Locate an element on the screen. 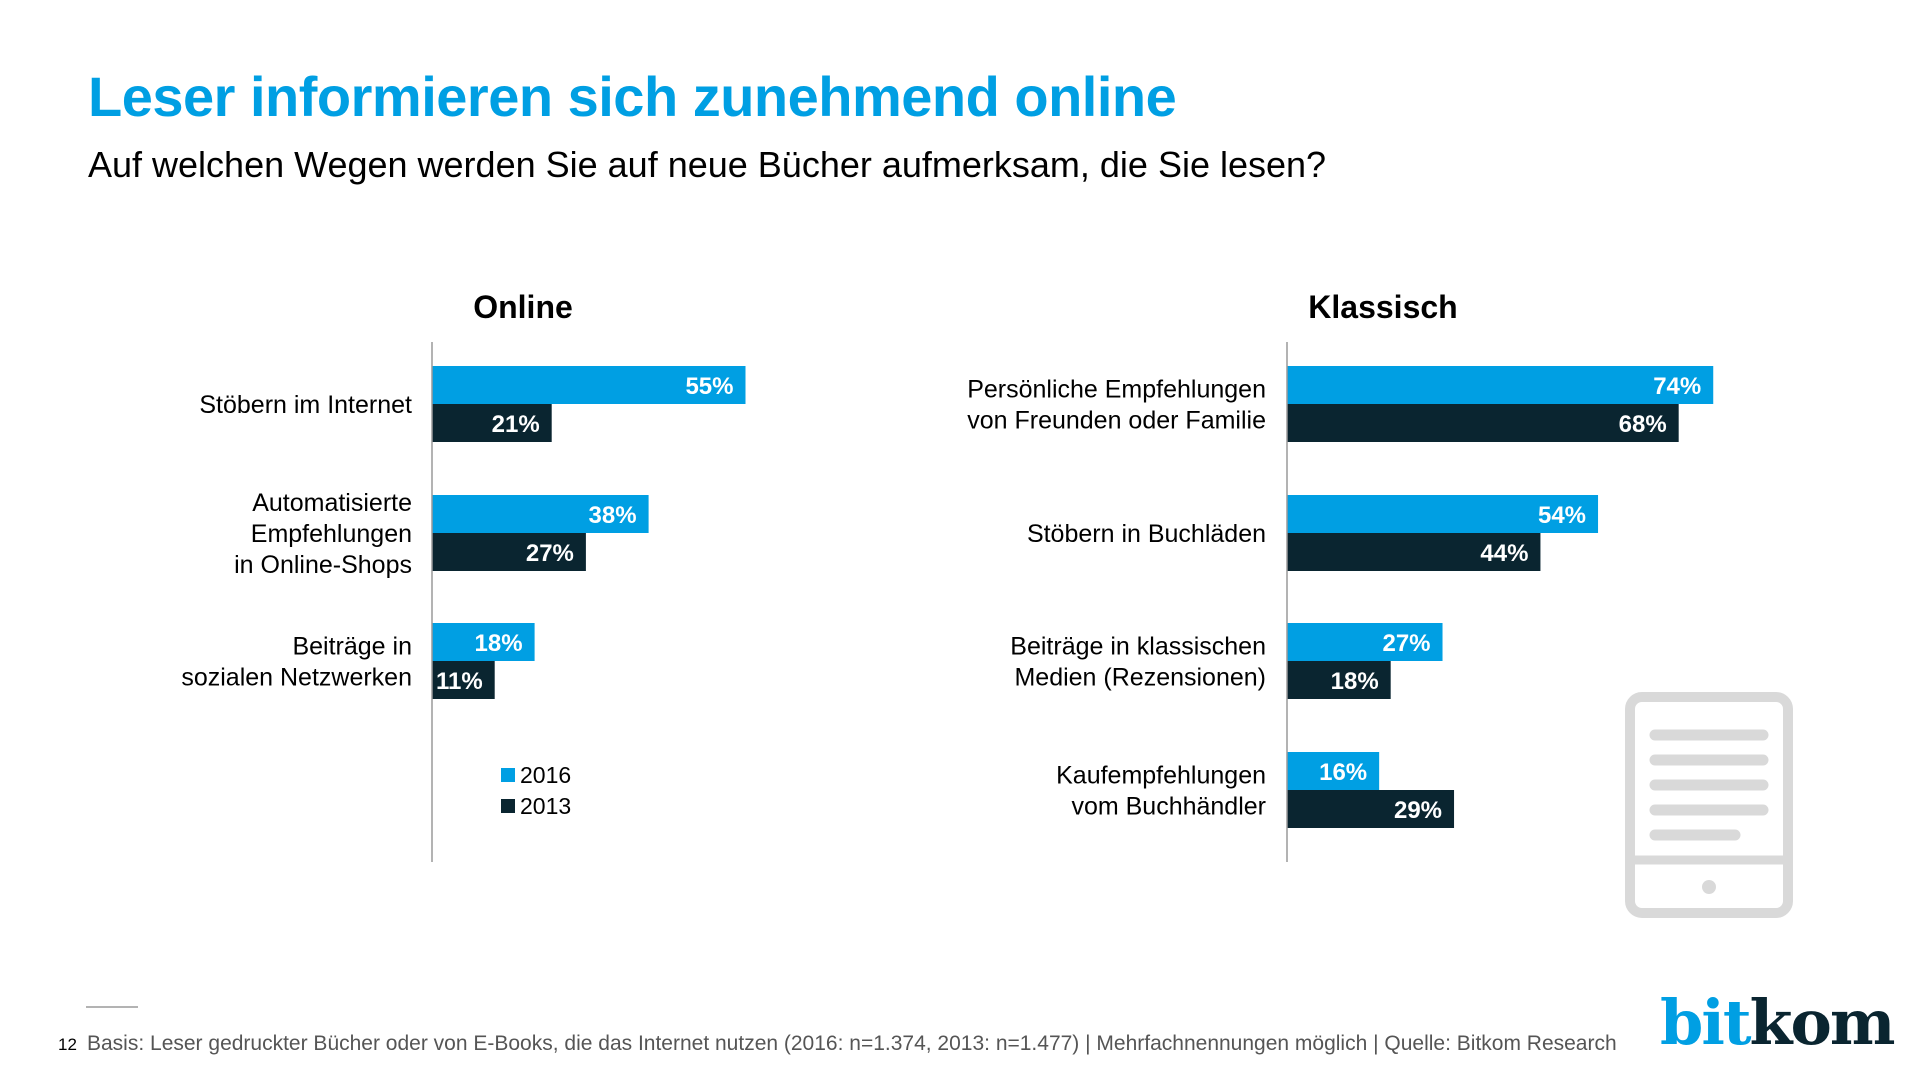 Image resolution: width=1920 pixels, height=1074 pixels. klassisch-category-label: von Freunden oder Familie is located at coordinates (1116, 421).